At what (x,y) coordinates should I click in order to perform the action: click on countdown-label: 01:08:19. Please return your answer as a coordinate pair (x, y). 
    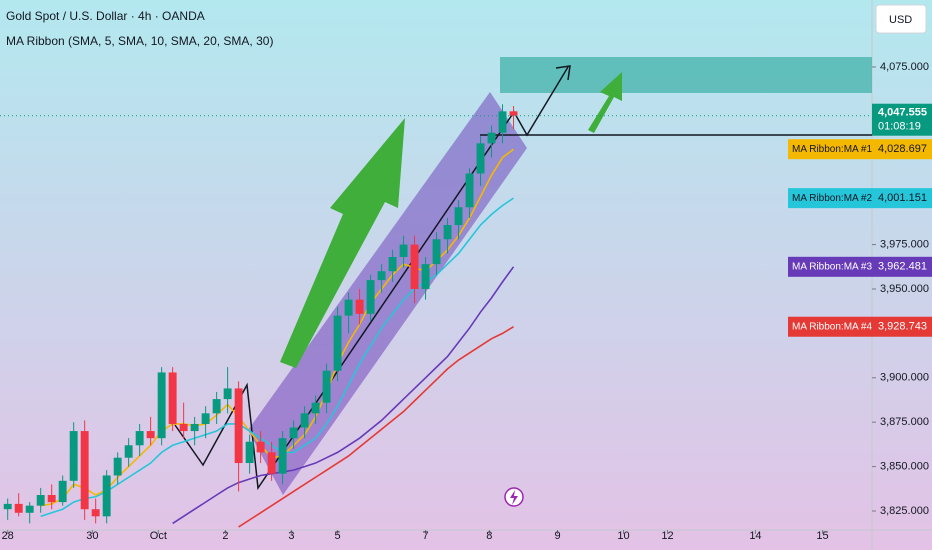
    Looking at the image, I should click on (899, 127).